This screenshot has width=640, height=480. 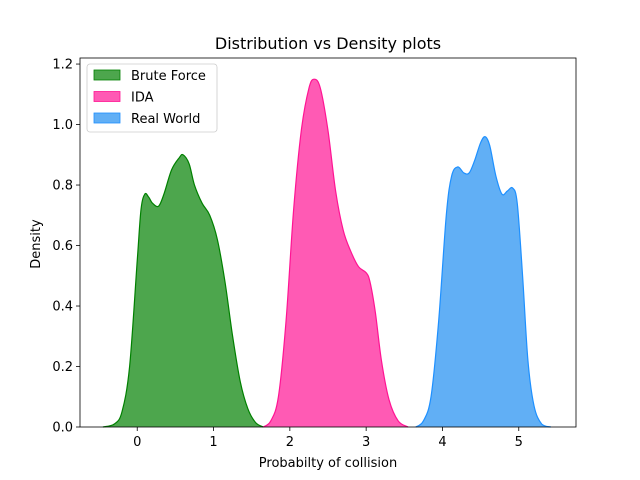 I want to click on y-tick-label-2: 0.4, so click(x=62, y=307).